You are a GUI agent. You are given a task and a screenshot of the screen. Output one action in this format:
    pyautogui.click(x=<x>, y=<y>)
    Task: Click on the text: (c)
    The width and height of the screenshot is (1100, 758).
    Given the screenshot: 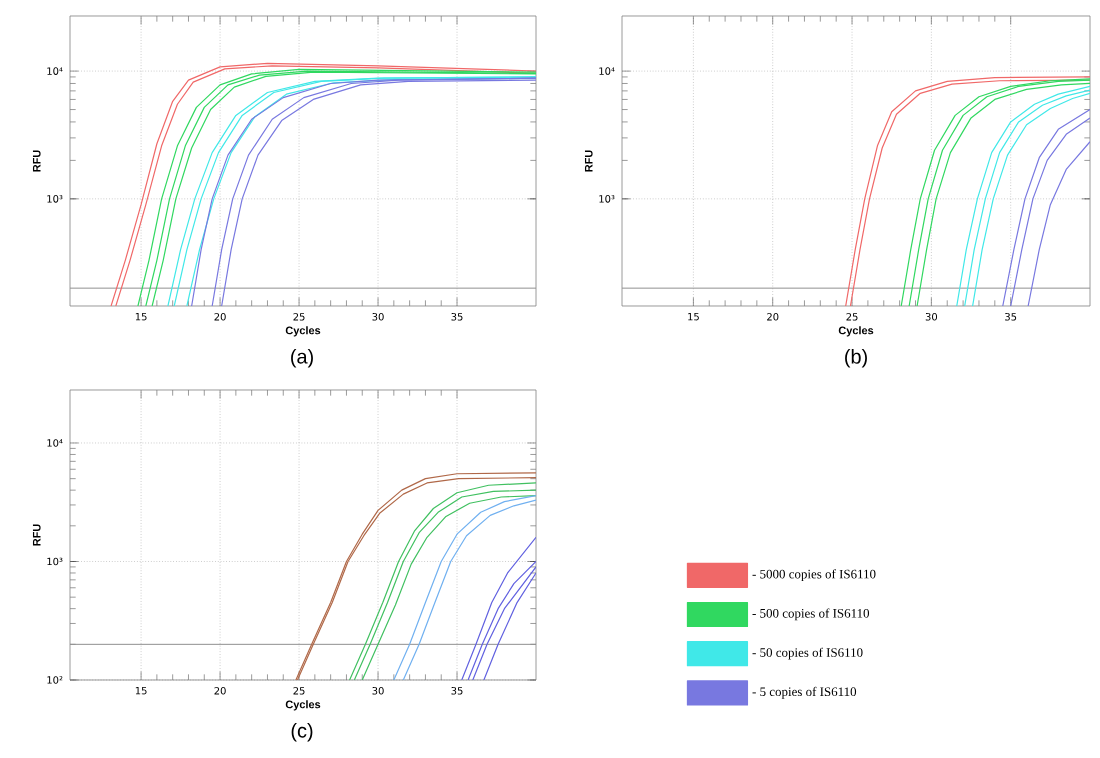 What is the action you would take?
    pyautogui.click(x=302, y=732)
    